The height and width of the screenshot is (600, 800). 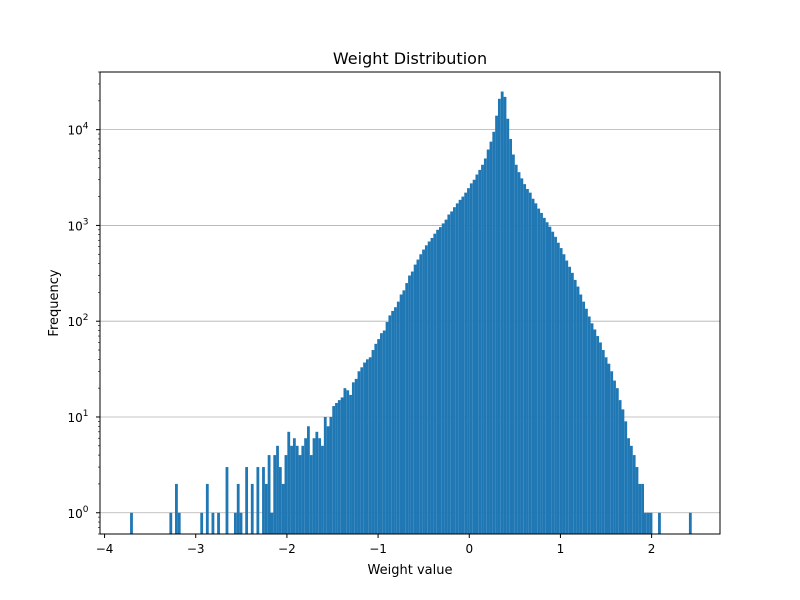 What do you see at coordinates (105, 549) in the screenshot?
I see `x-tick-label: −4` at bounding box center [105, 549].